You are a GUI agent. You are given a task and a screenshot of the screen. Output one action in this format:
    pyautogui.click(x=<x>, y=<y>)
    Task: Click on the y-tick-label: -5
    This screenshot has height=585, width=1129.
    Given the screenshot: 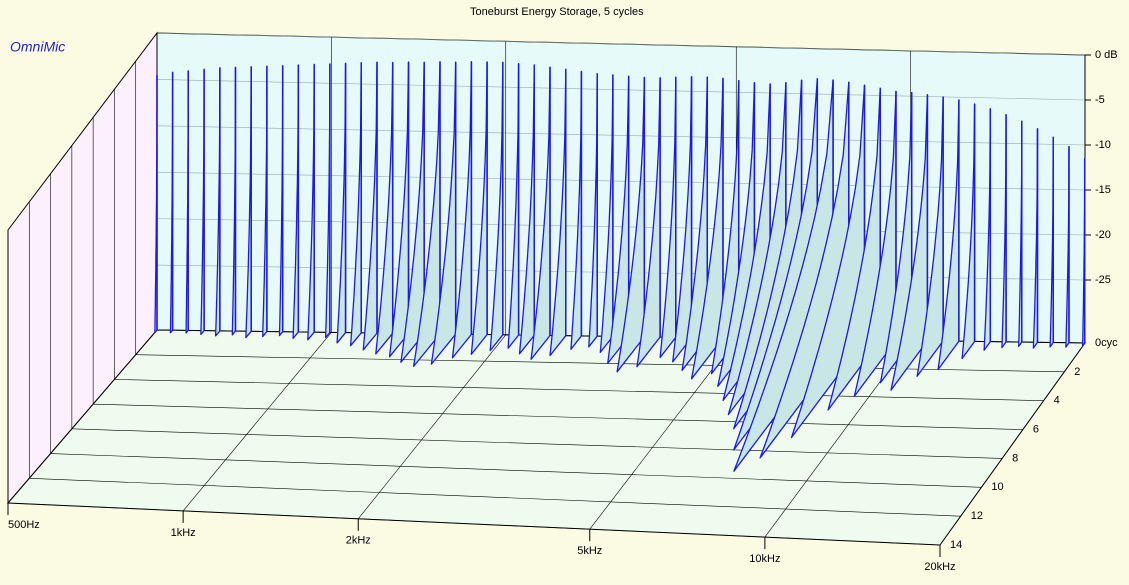 What is the action you would take?
    pyautogui.click(x=1100, y=100)
    